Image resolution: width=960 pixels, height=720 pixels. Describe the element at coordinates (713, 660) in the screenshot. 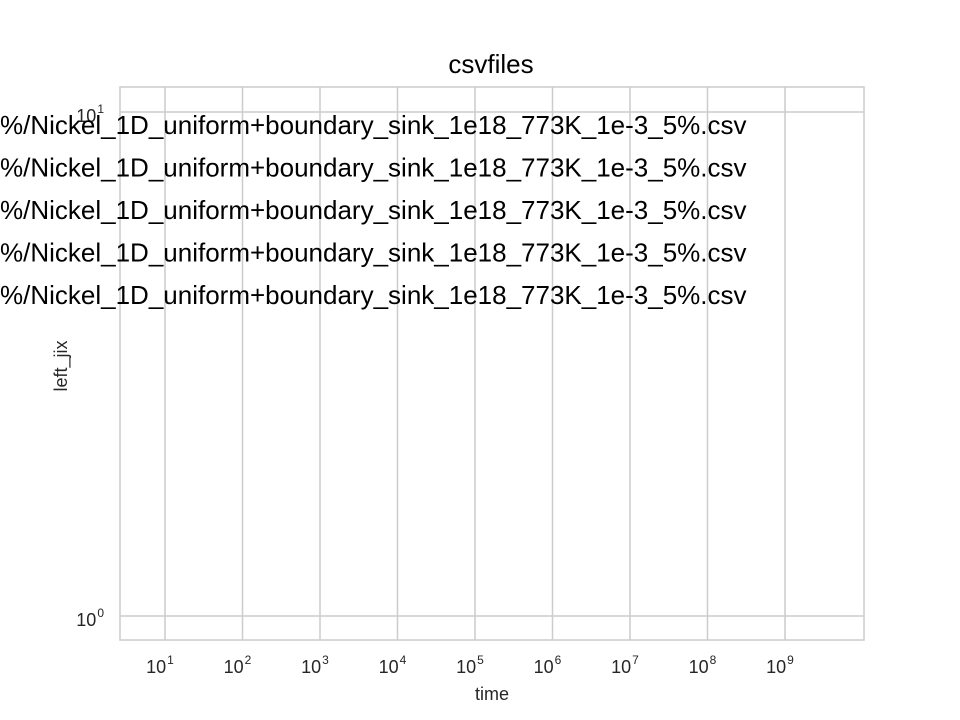

I see `x-tick-exponent: 8` at that location.